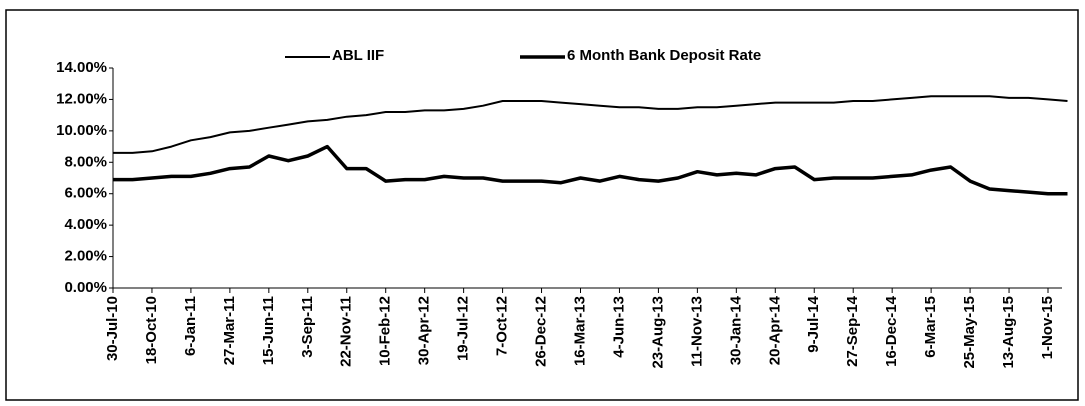 This screenshot has width=1085, height=406. Describe the element at coordinates (85, 161) in the screenshot. I see `y-tick-label: 8.00%` at that location.